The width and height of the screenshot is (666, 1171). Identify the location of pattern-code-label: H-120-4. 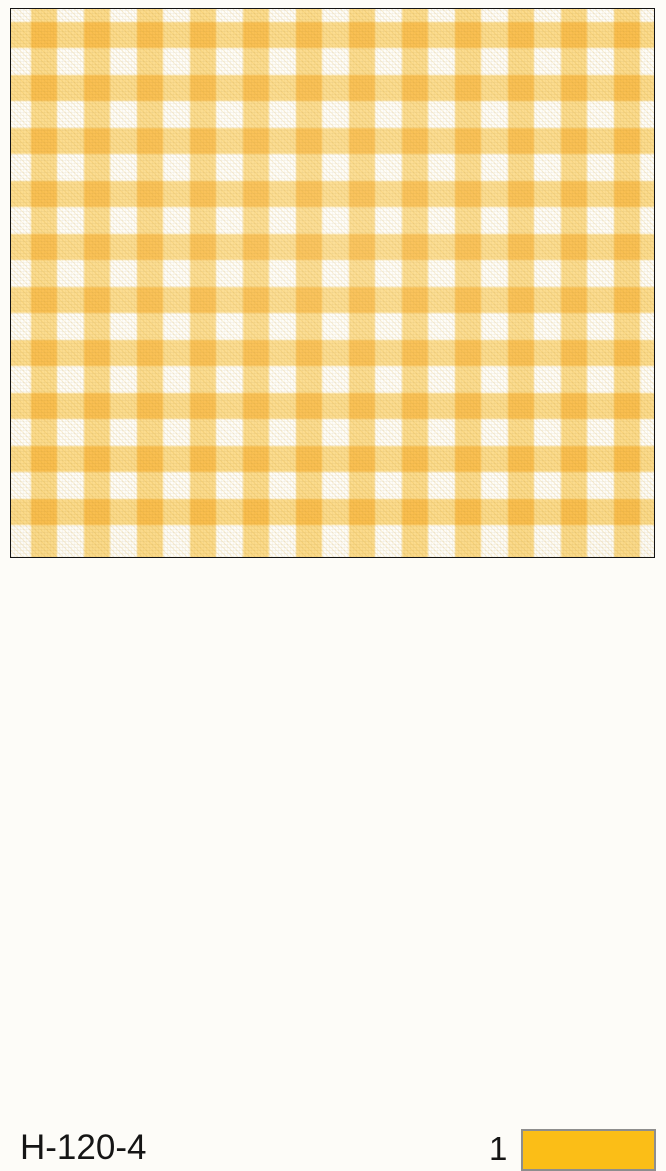
(83, 1147).